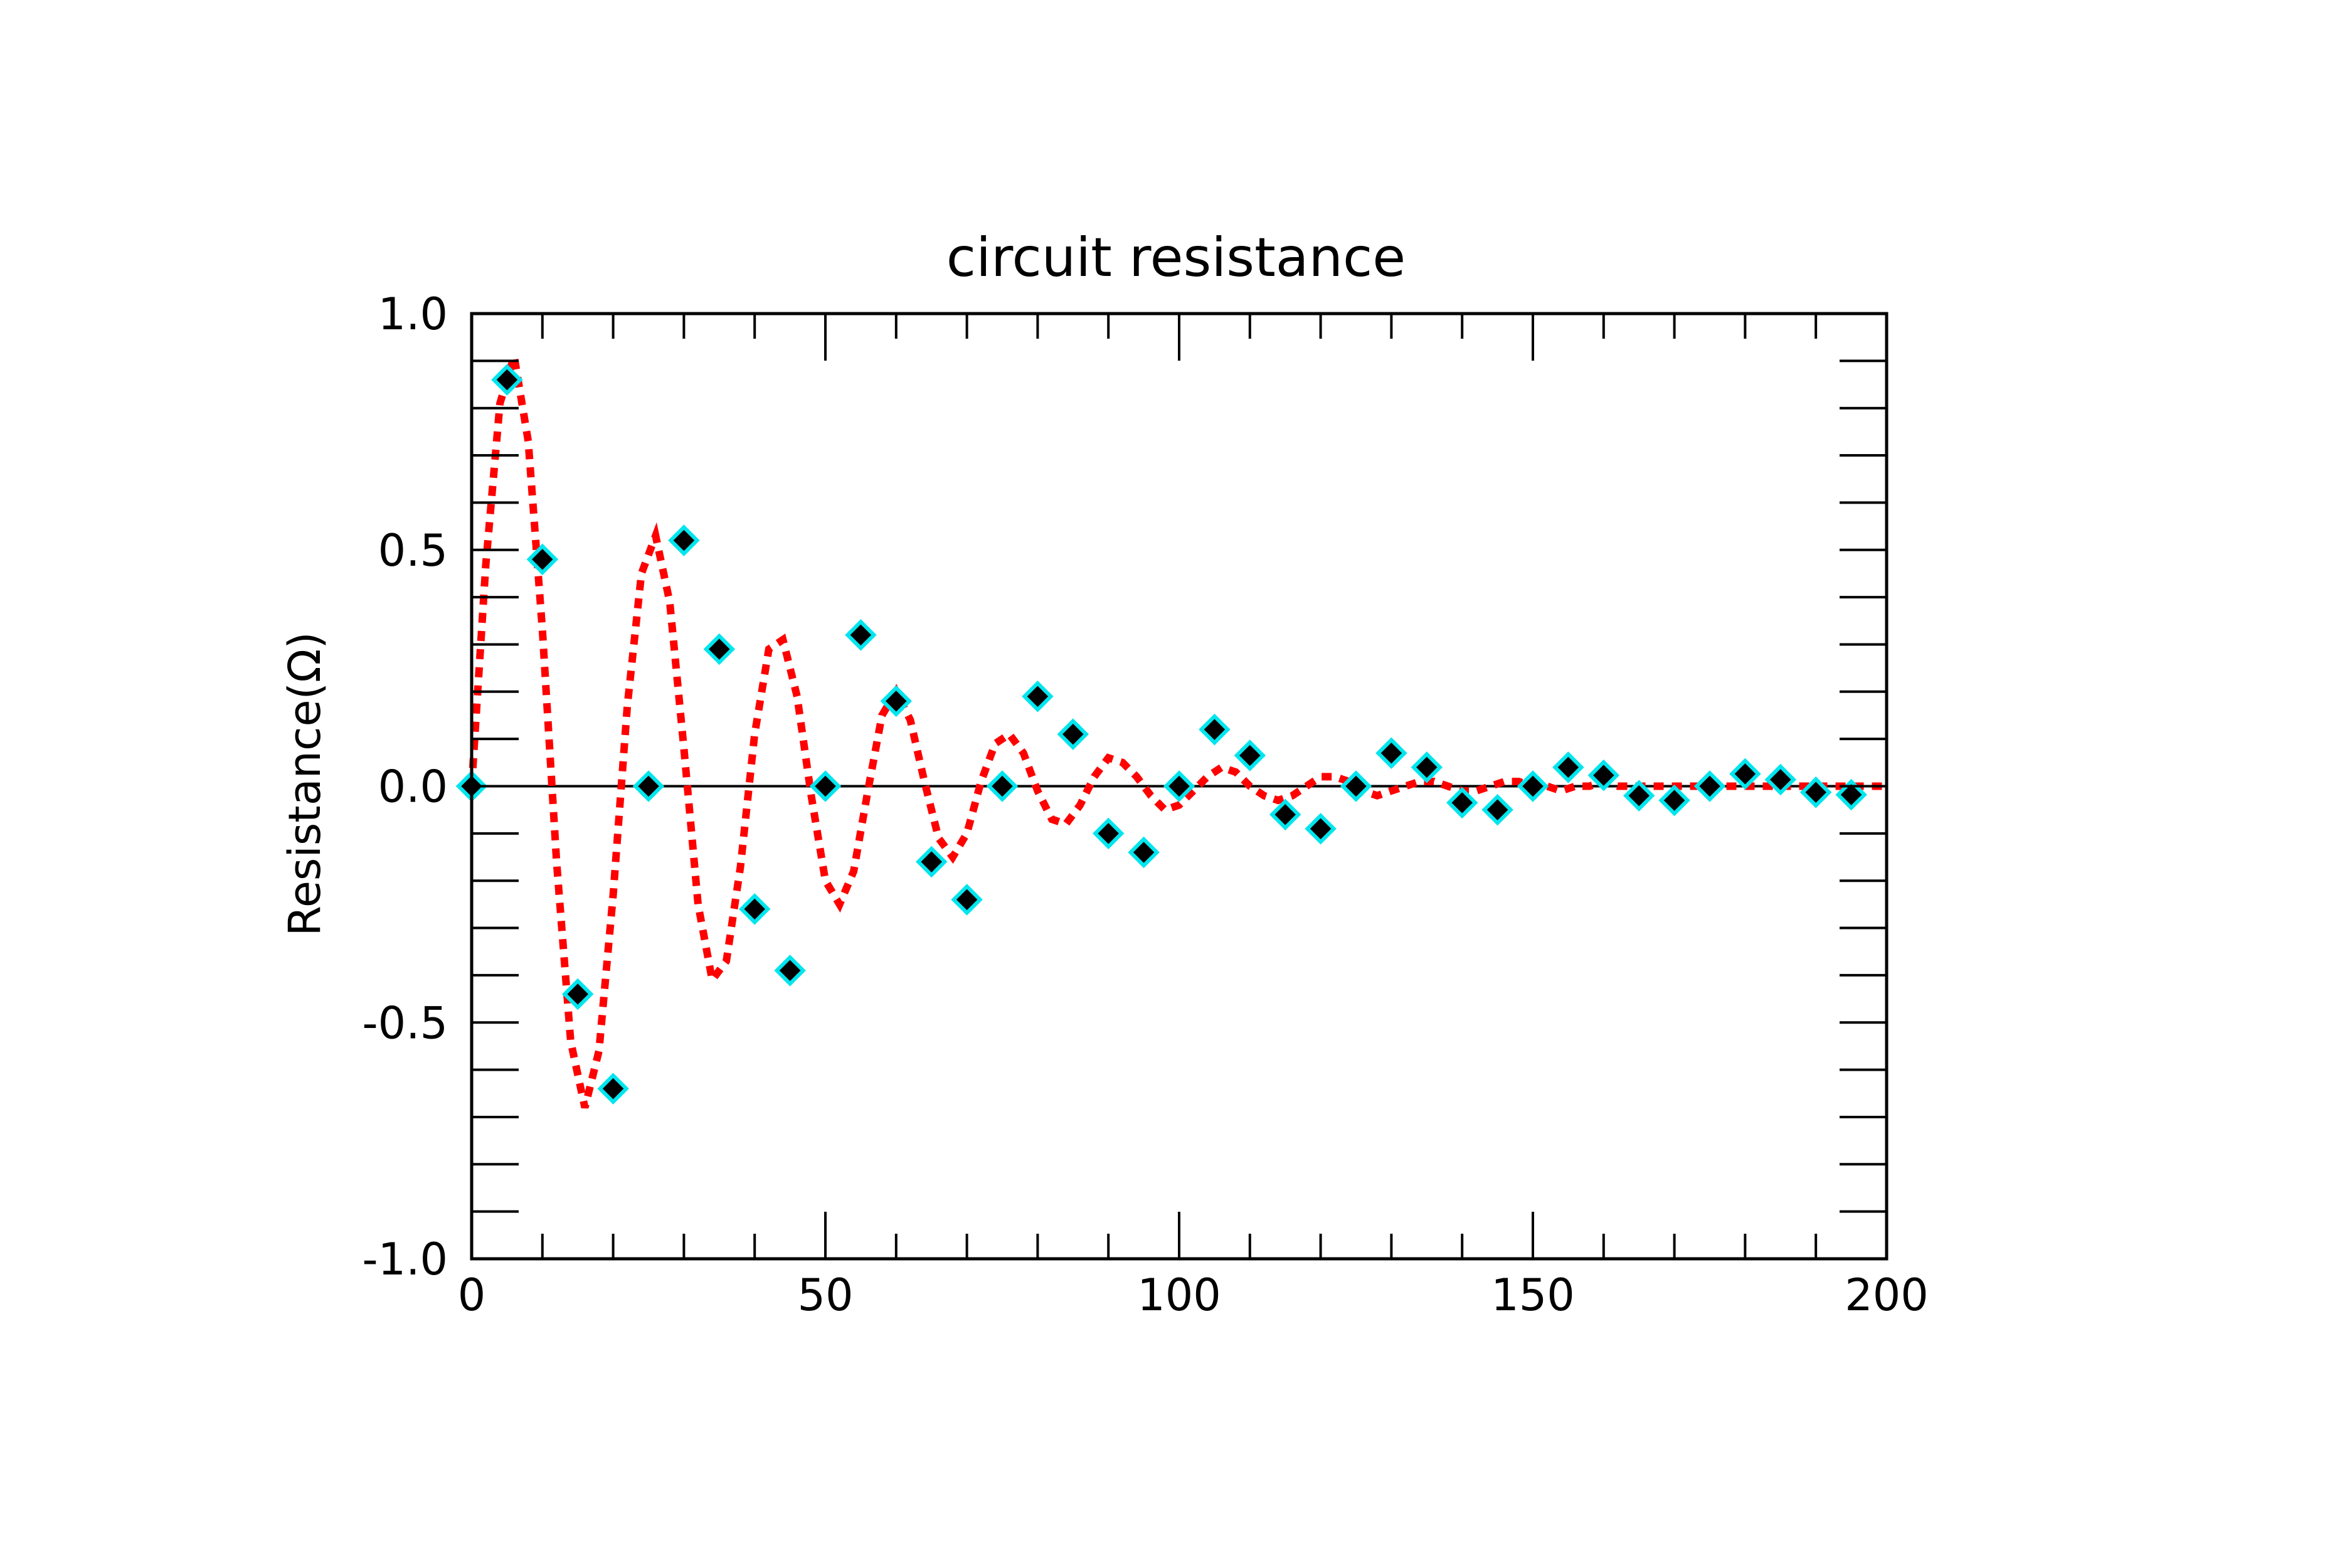 This screenshot has width=2352, height=1568. I want to click on x-tick-label: 0, so click(472, 1295).